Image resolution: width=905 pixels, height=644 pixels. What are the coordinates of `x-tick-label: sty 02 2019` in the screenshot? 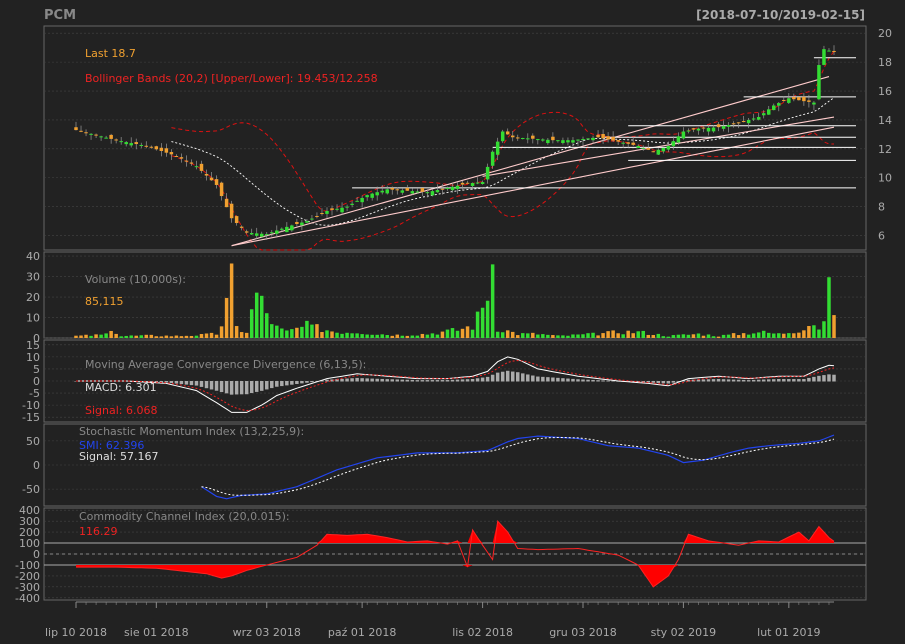 It's located at (684, 632).